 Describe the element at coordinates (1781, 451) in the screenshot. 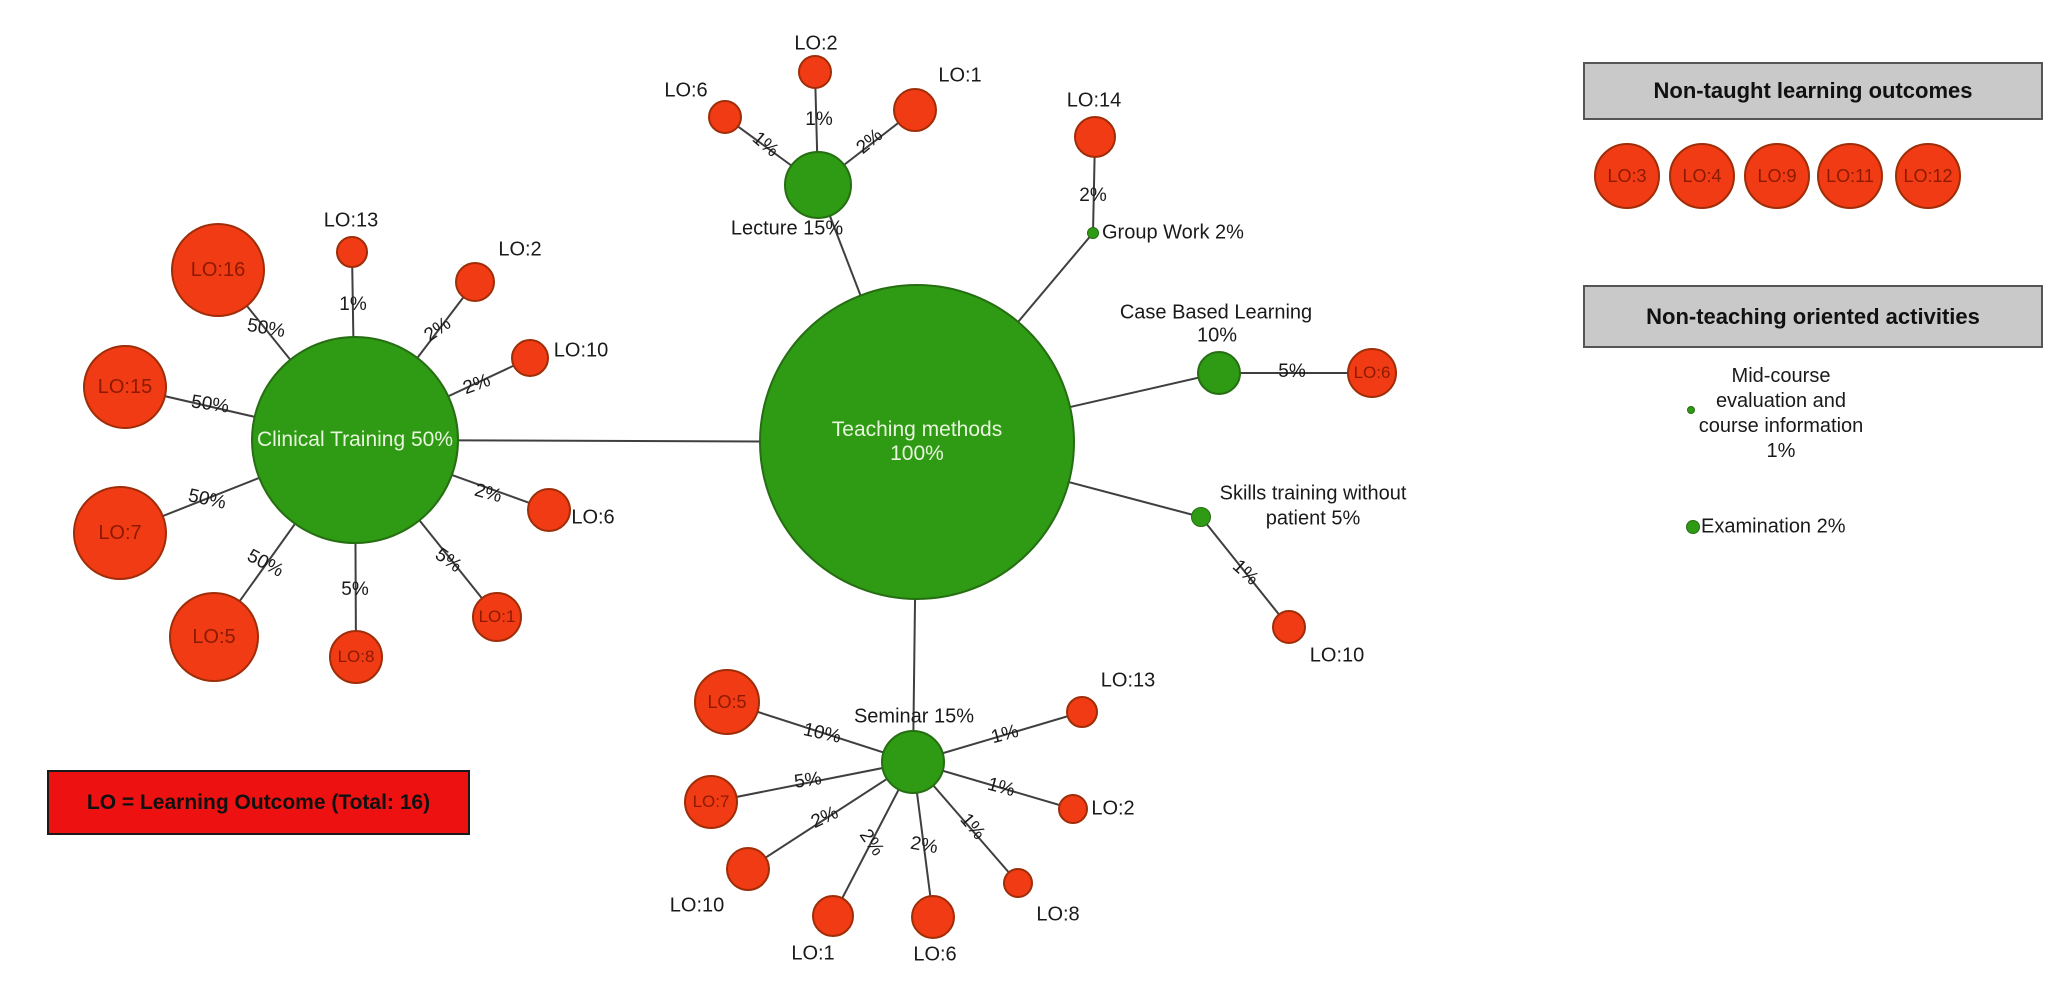

I see `midcourse-line4: 1%` at that location.